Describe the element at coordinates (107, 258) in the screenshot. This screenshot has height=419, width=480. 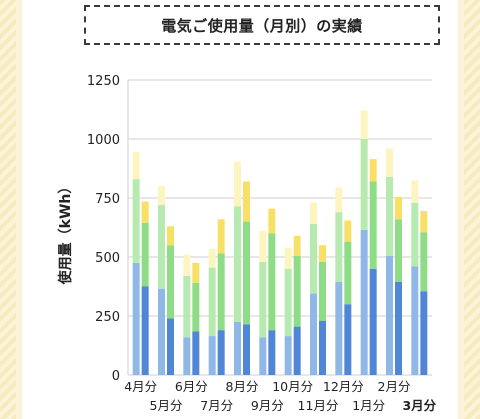
I see `y-tick-label: 500` at that location.